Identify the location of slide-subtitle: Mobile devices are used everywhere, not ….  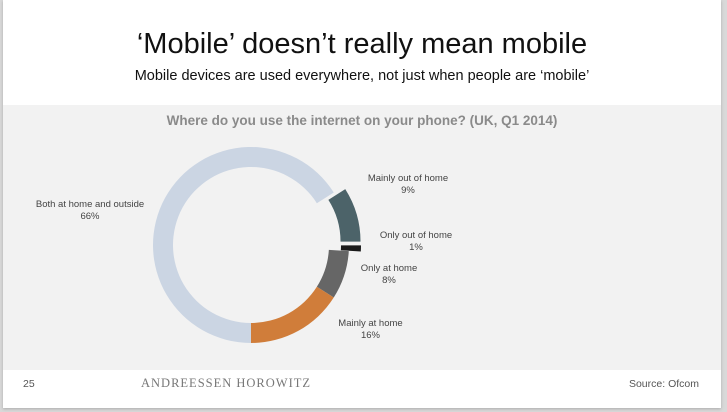
(362, 76).